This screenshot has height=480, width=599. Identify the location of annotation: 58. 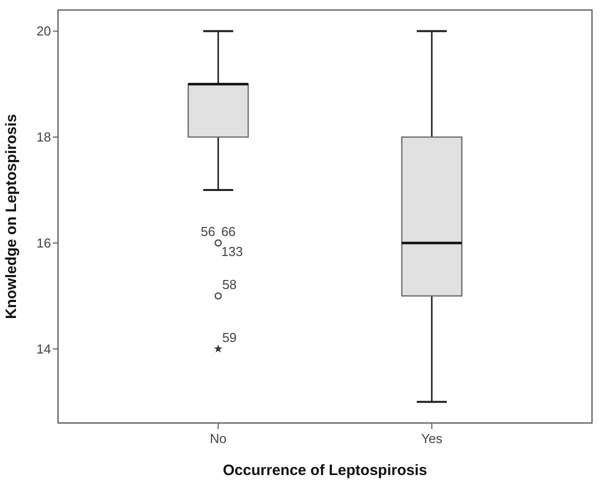
(229, 284).